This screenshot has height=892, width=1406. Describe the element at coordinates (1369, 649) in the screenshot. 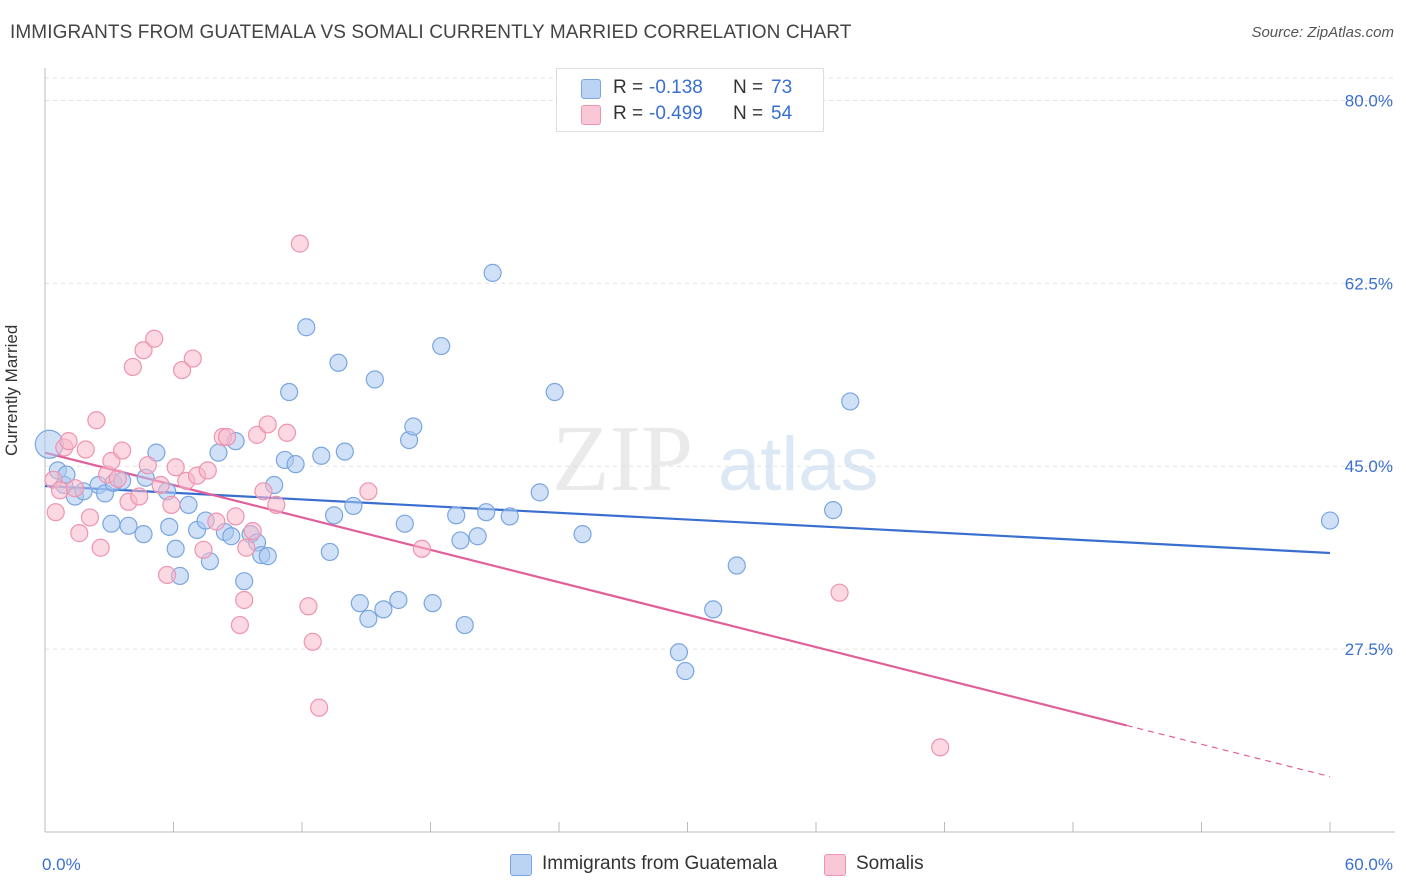

I see `y-tick-label: 27.5%` at that location.